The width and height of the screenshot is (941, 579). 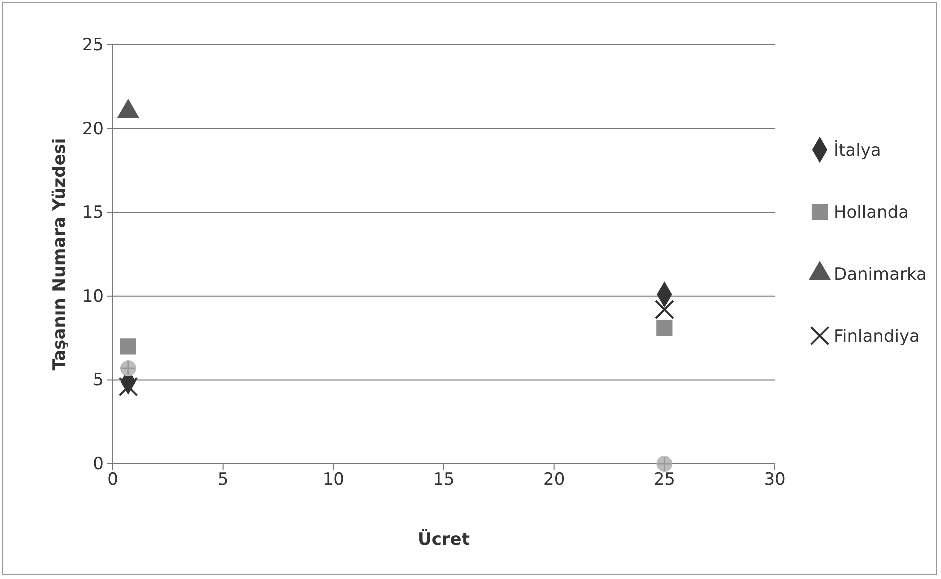 What do you see at coordinates (877, 337) in the screenshot?
I see `legend-label: Finlandiya` at bounding box center [877, 337].